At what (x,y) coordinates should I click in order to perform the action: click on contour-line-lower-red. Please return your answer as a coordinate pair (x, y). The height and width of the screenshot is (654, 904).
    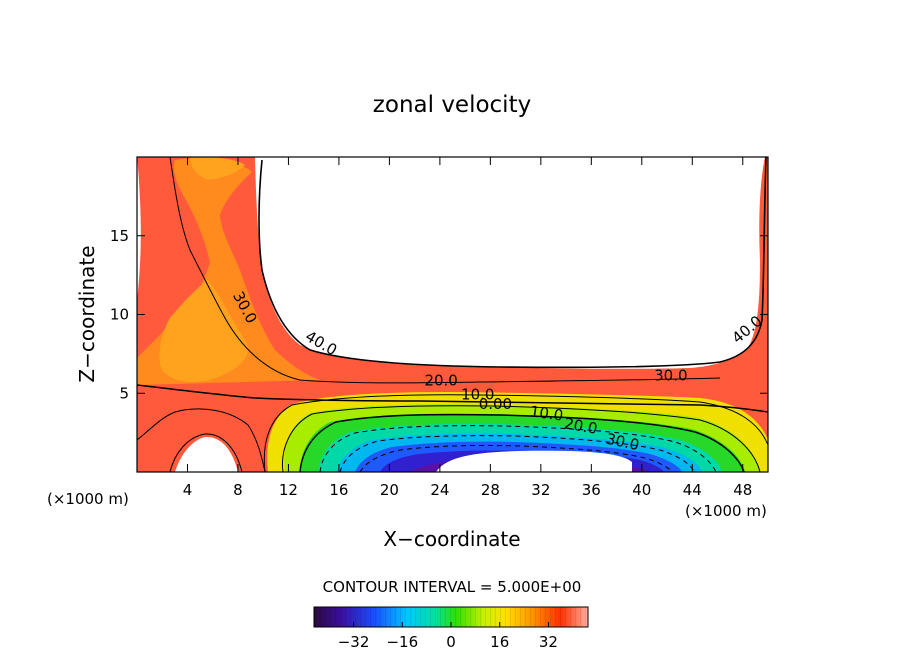
    Looking at the image, I should click on (452, 398).